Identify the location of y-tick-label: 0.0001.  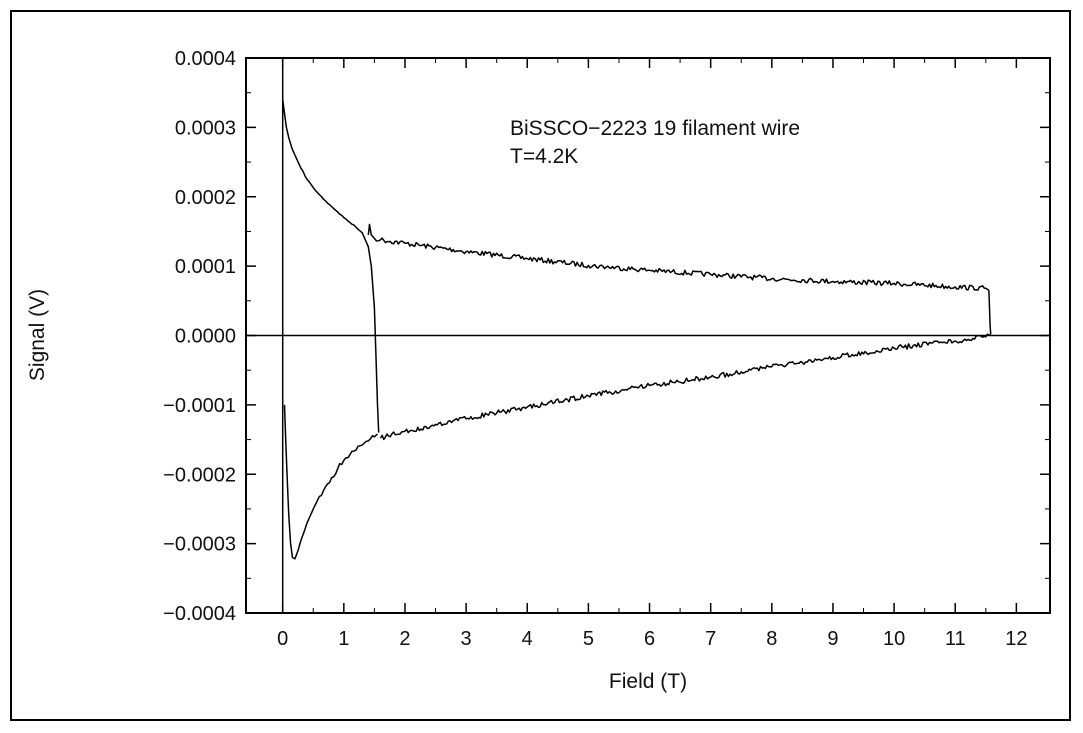
(205, 267).